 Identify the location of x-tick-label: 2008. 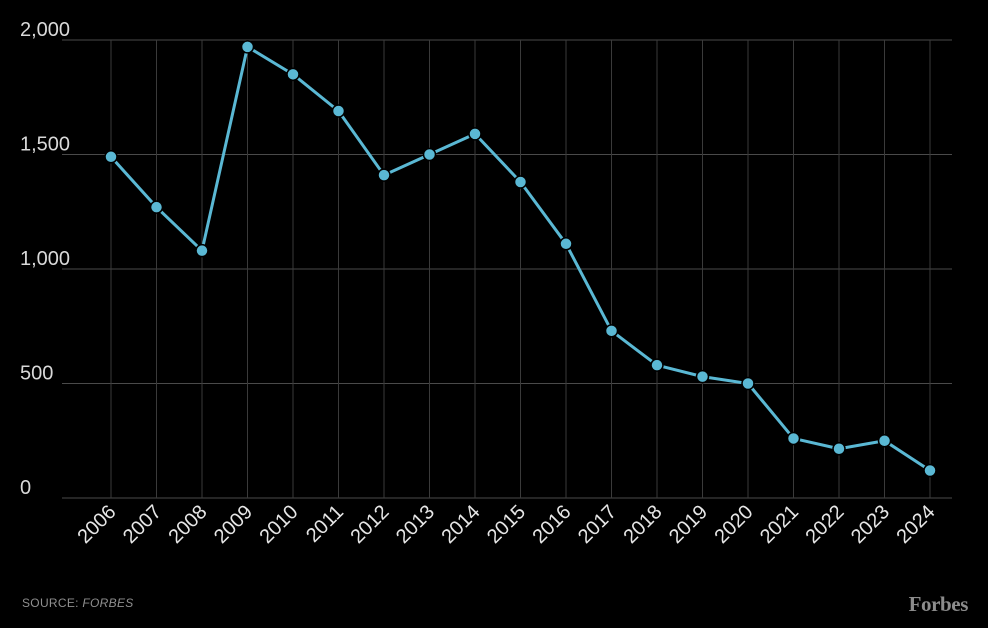
(188, 524).